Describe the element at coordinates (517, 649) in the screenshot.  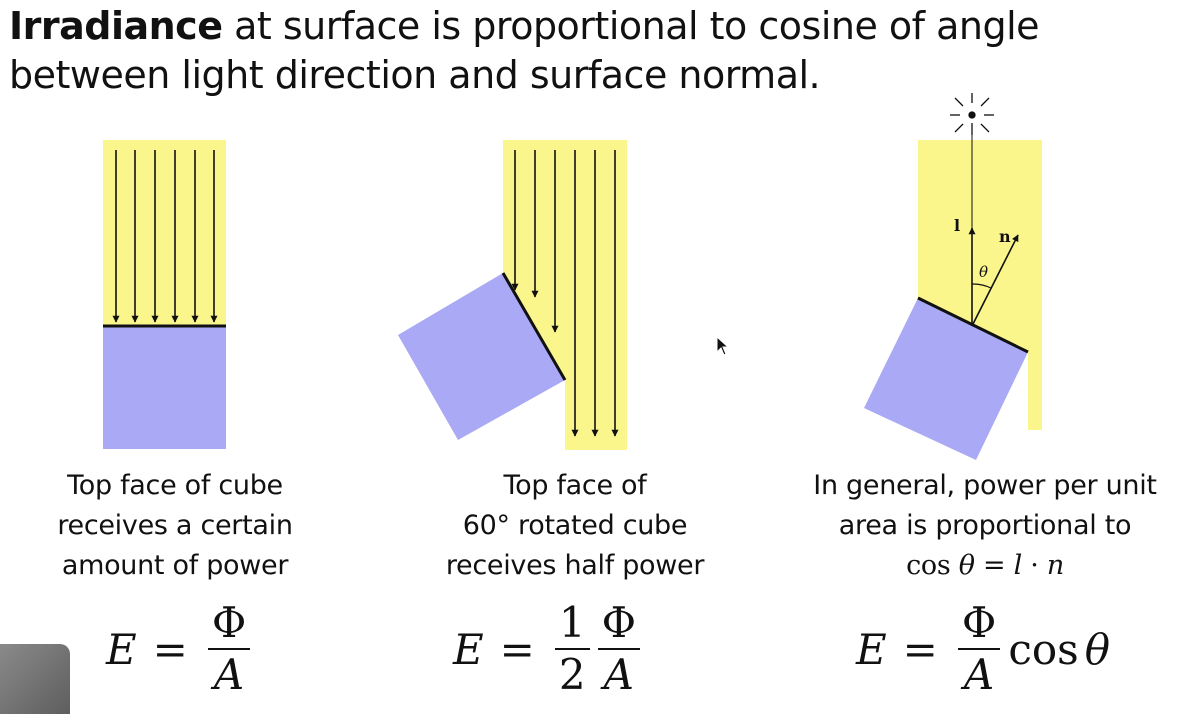
I see `formula-2-eq: =` at that location.